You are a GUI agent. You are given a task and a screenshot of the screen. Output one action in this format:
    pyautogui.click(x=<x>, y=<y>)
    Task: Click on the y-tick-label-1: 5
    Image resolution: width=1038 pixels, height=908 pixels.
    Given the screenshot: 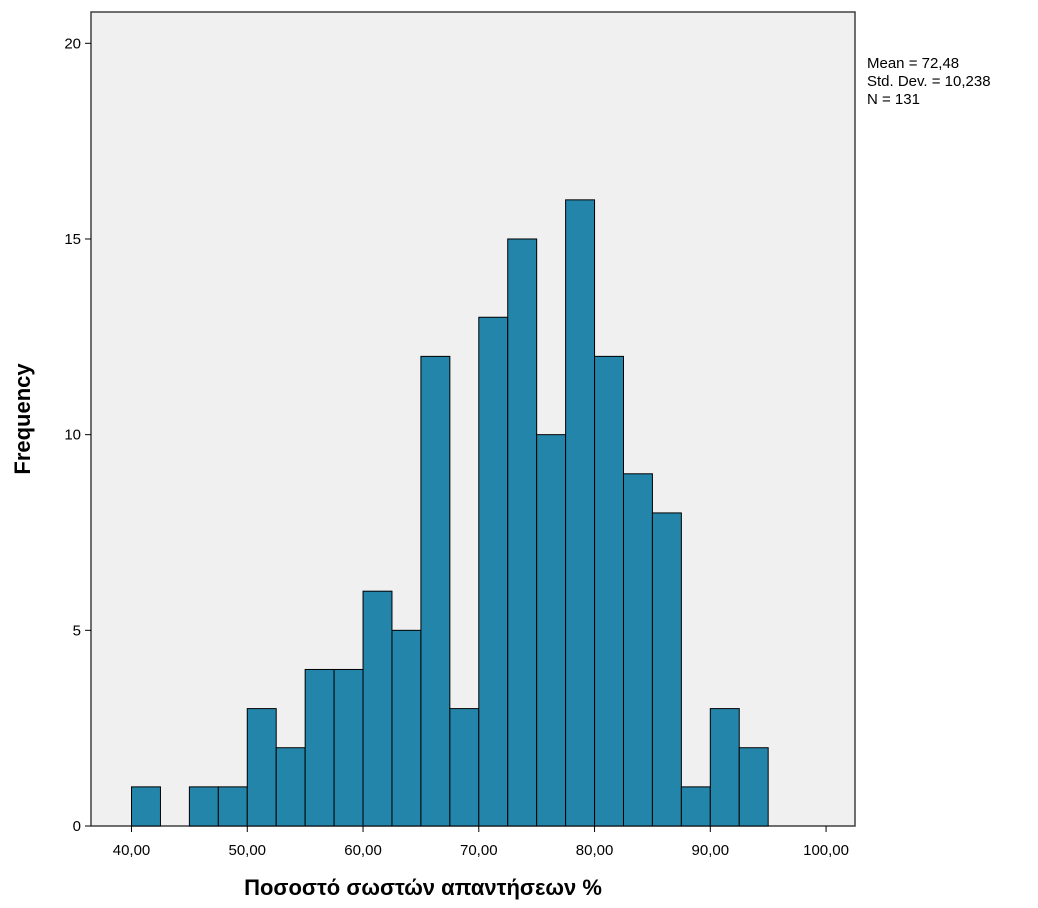 What is the action you would take?
    pyautogui.click(x=77, y=630)
    